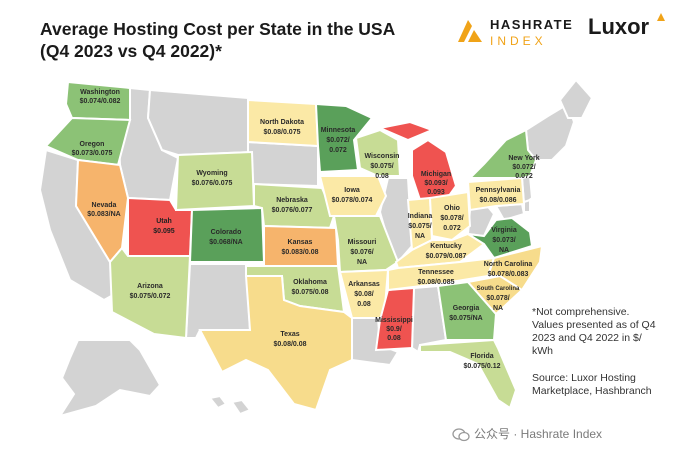  Describe the element at coordinates (344, 138) in the screenshot. I see `state-minnesota` at that location.